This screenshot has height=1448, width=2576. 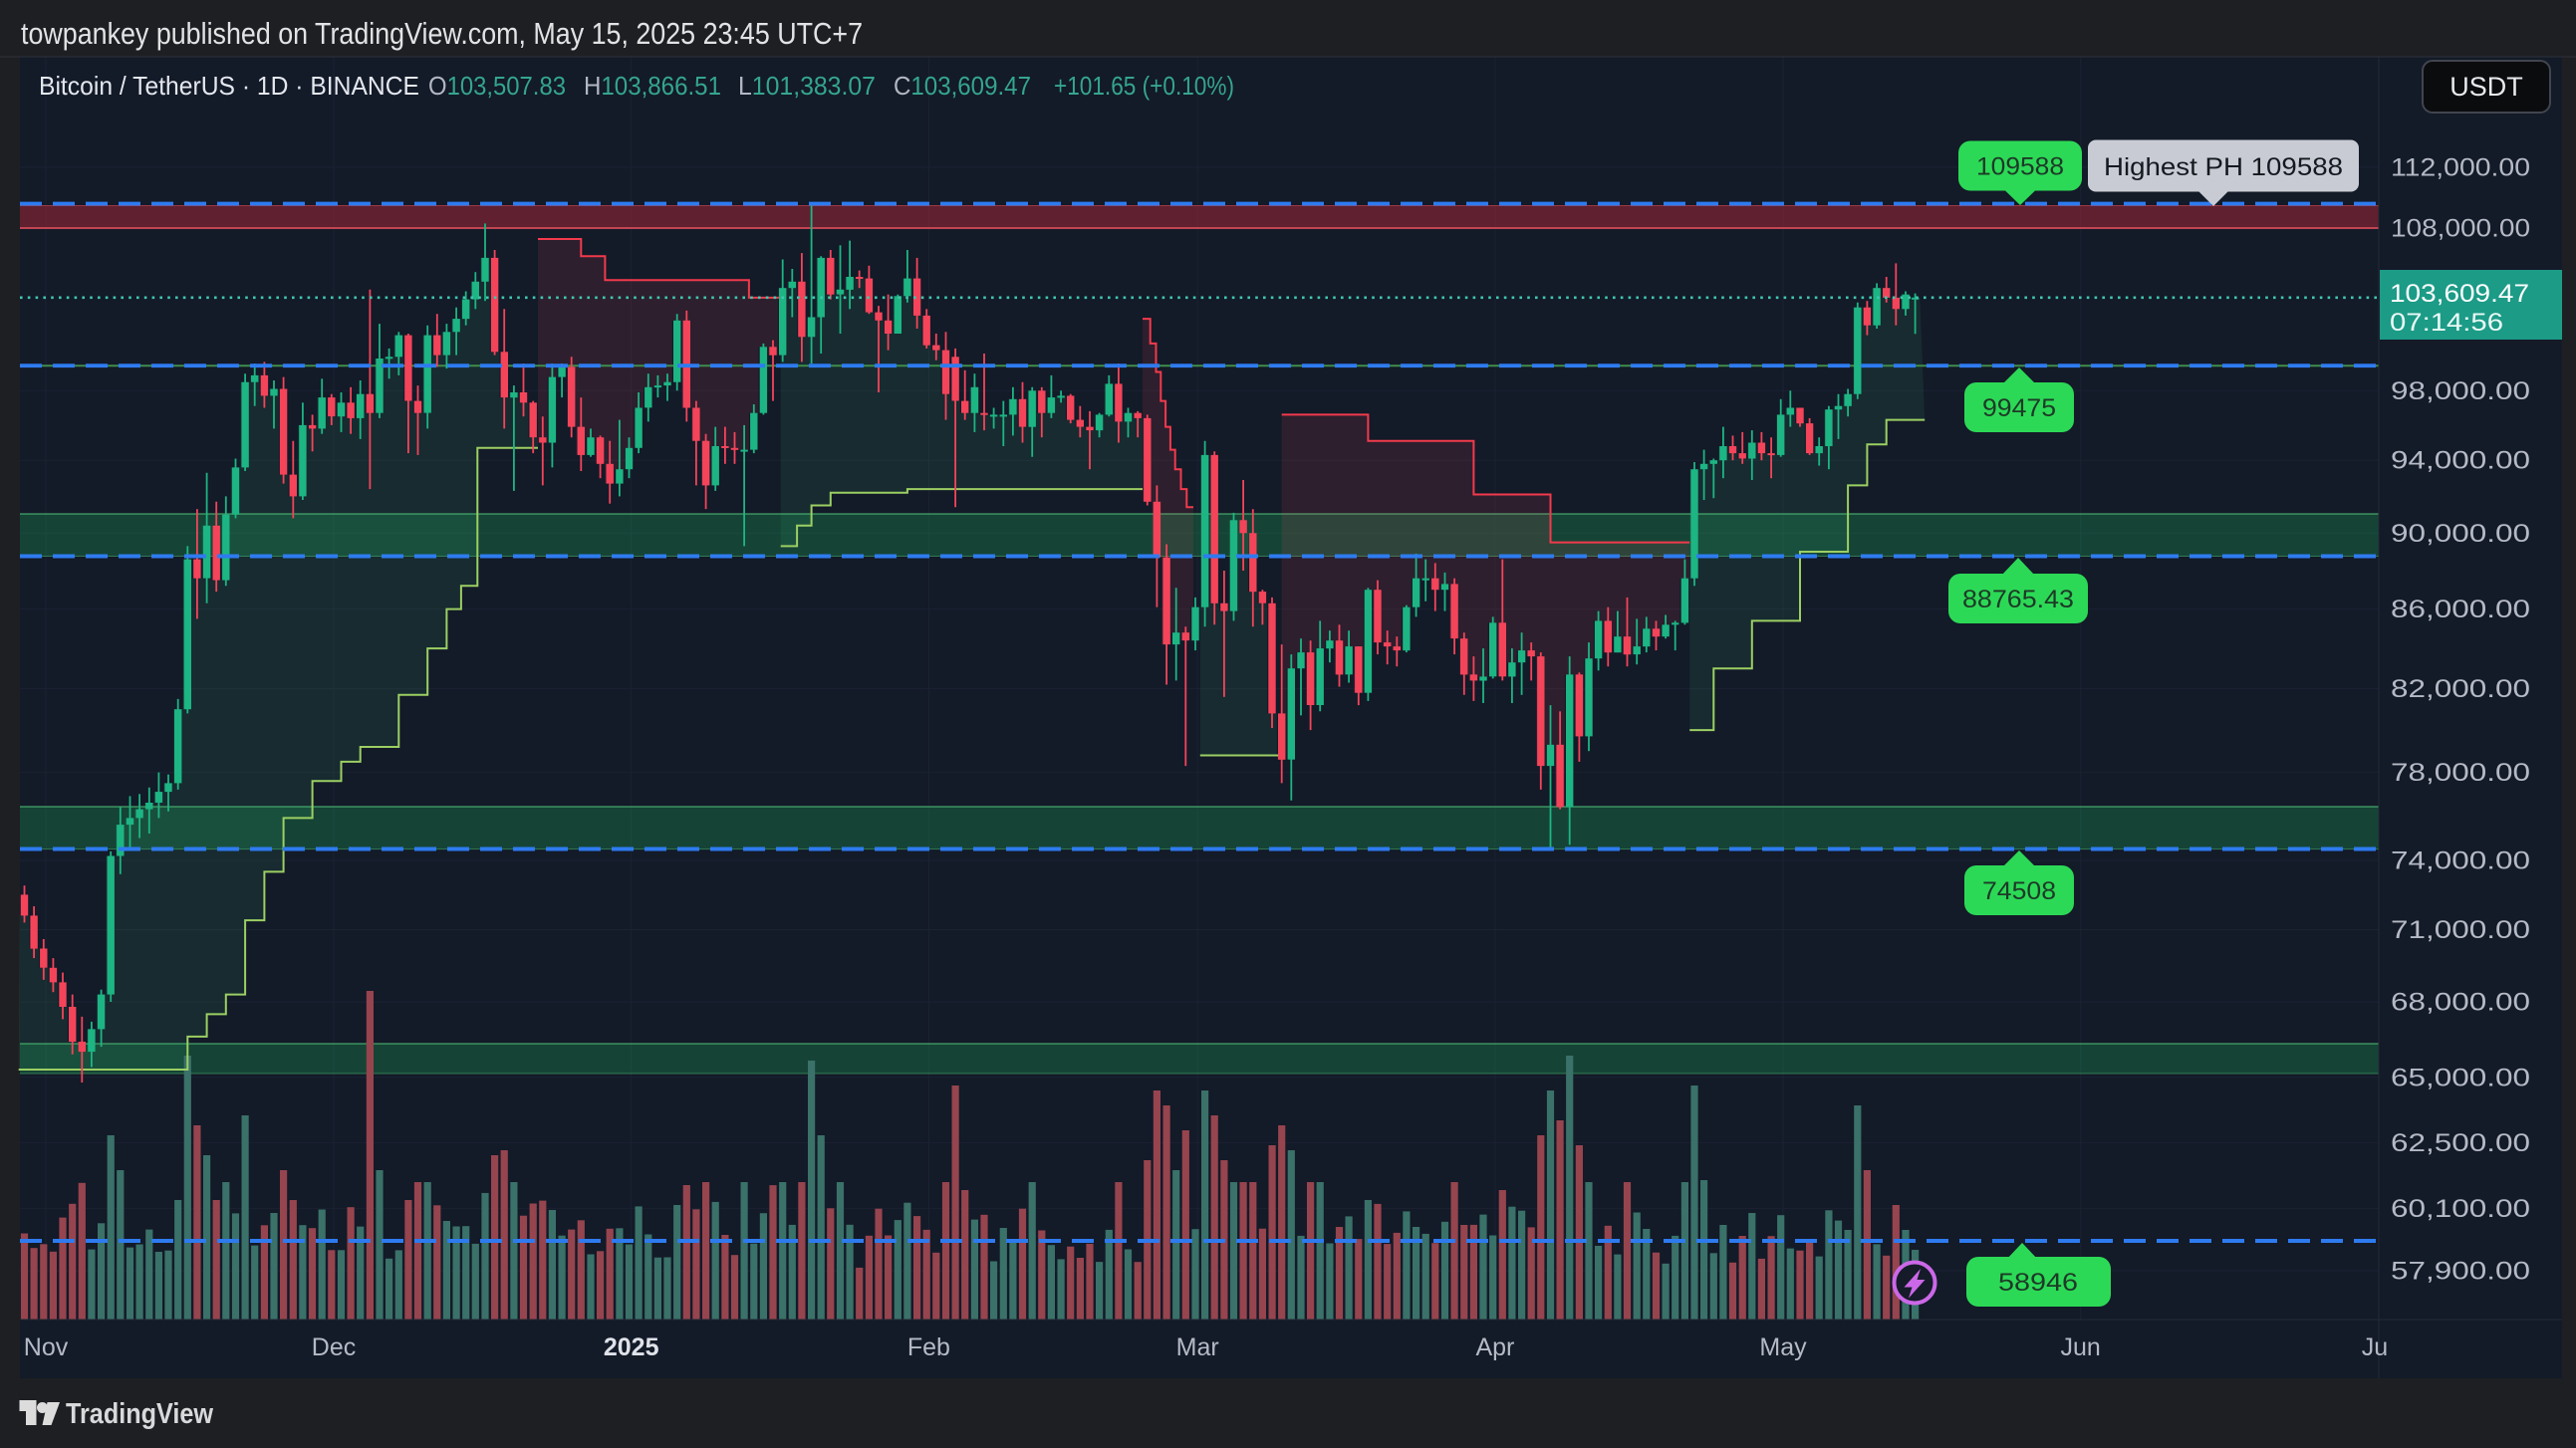 What do you see at coordinates (2081, 1347) in the screenshot?
I see `svg-text: Jun` at bounding box center [2081, 1347].